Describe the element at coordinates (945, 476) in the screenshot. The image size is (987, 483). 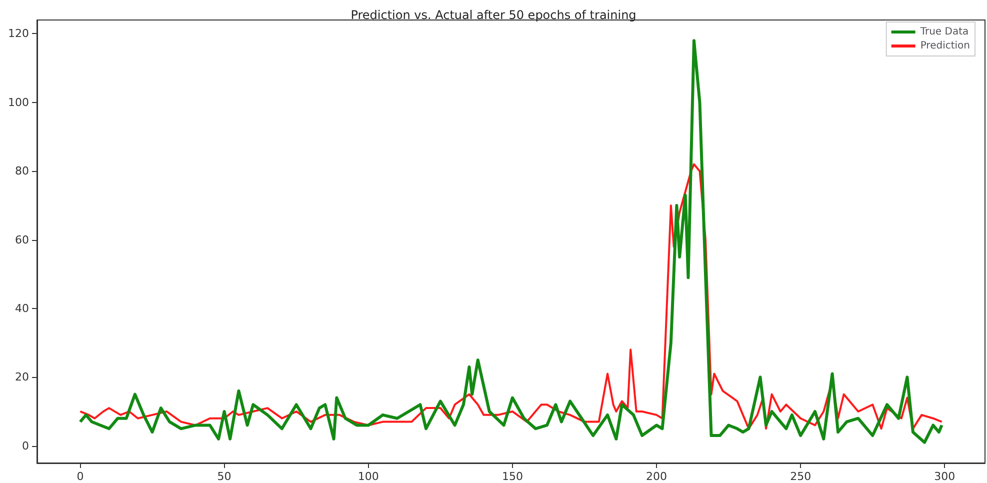
I see `x-tick-label: 300` at that location.